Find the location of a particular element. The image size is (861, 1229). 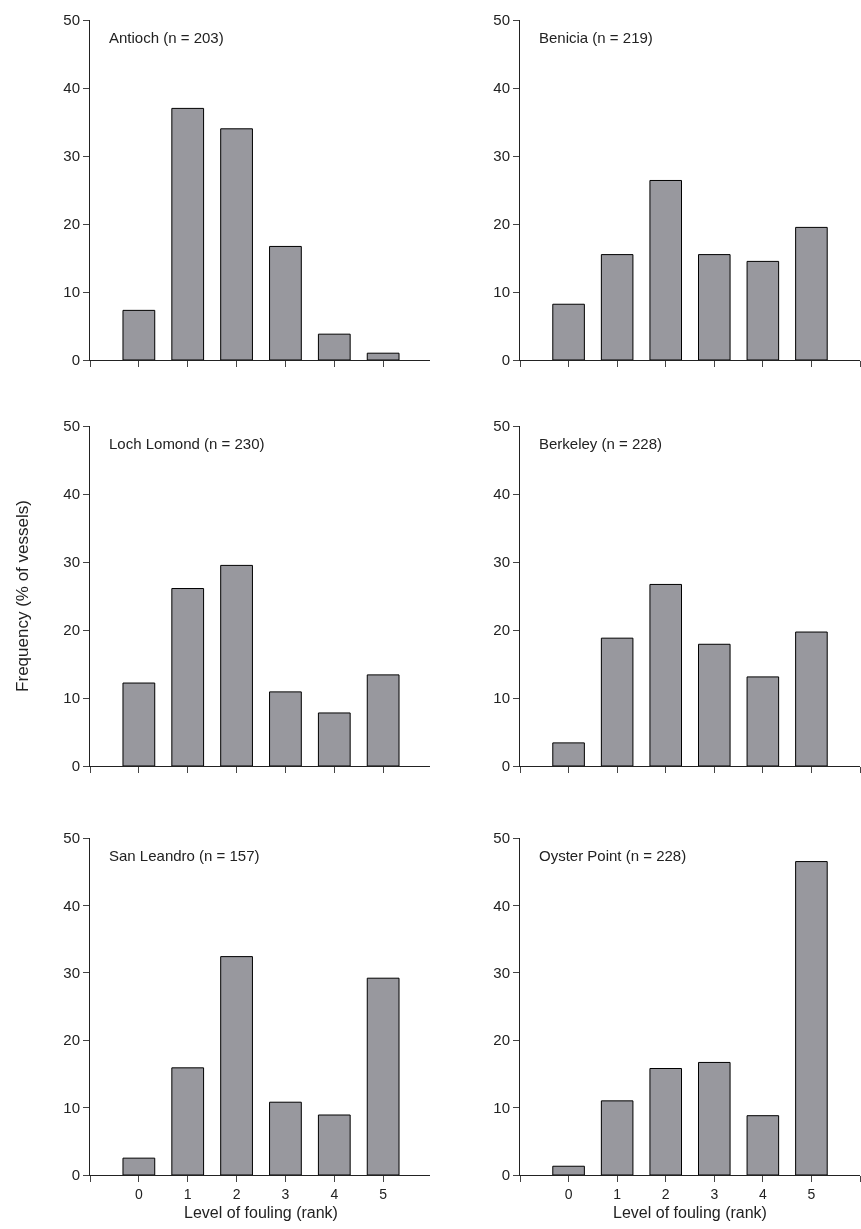

text: Oyster Point (n = 228) is located at coordinates (613, 855).